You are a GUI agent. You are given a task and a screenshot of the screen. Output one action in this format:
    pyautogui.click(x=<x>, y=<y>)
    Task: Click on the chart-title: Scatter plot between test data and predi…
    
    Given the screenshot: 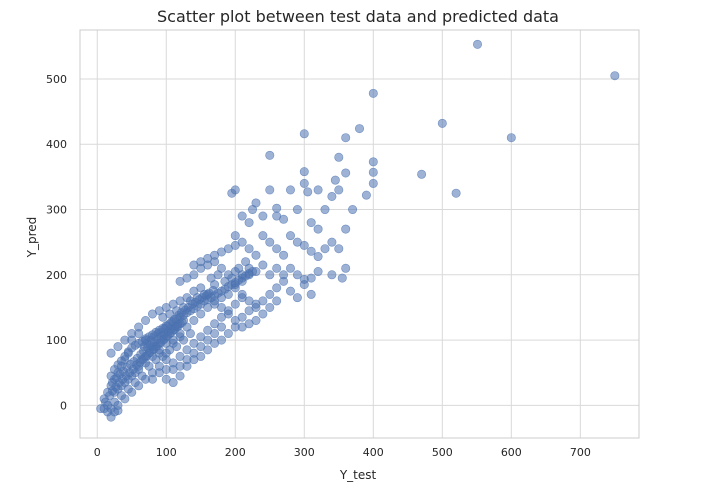 What is the action you would take?
    pyautogui.click(x=358, y=16)
    